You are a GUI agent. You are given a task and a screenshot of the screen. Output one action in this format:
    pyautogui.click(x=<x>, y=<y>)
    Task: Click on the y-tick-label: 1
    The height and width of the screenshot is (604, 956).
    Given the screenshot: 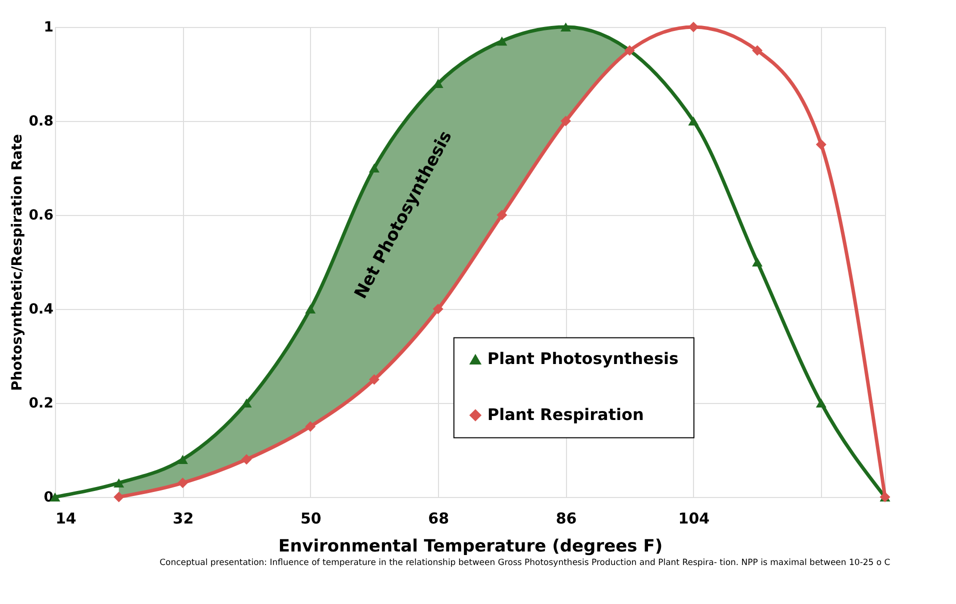 What is the action you would take?
    pyautogui.click(x=49, y=28)
    